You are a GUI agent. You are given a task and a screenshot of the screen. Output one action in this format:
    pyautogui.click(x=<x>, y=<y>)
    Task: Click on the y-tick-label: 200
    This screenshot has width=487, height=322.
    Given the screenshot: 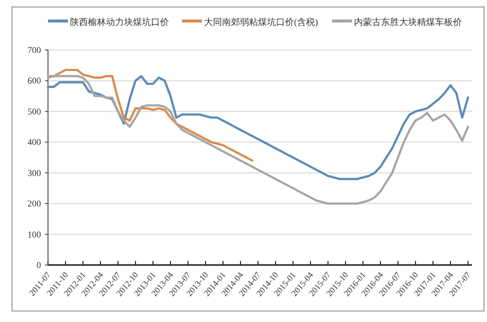 What is the action you would take?
    pyautogui.click(x=35, y=203)
    